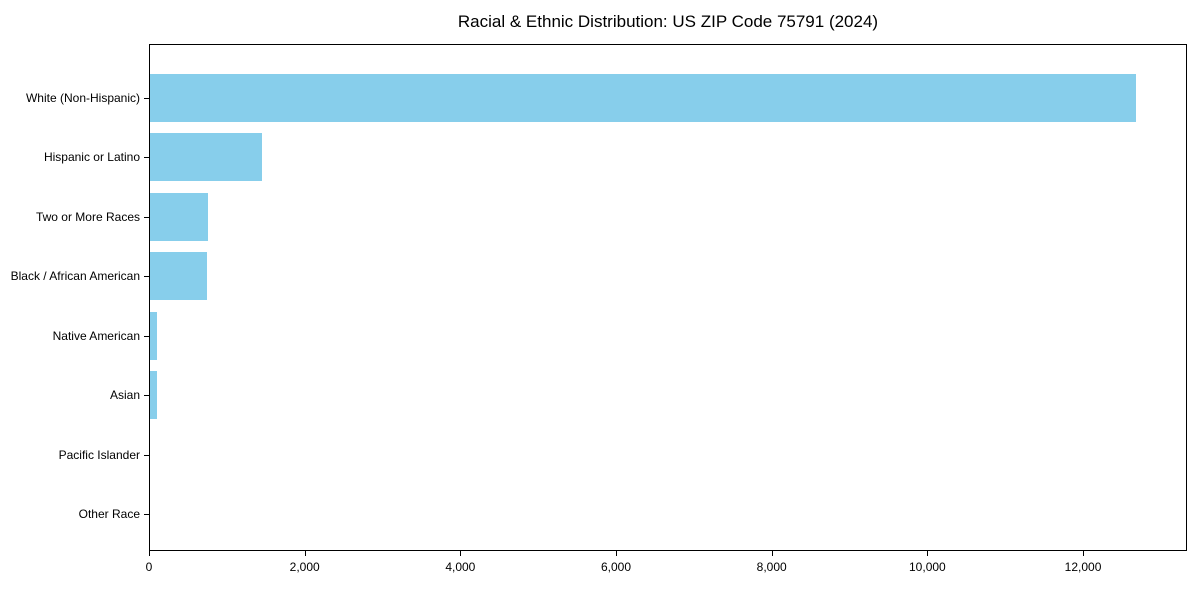 Image resolution: width=1200 pixels, height=600 pixels. I want to click on category-label: Other Race, so click(109, 514).